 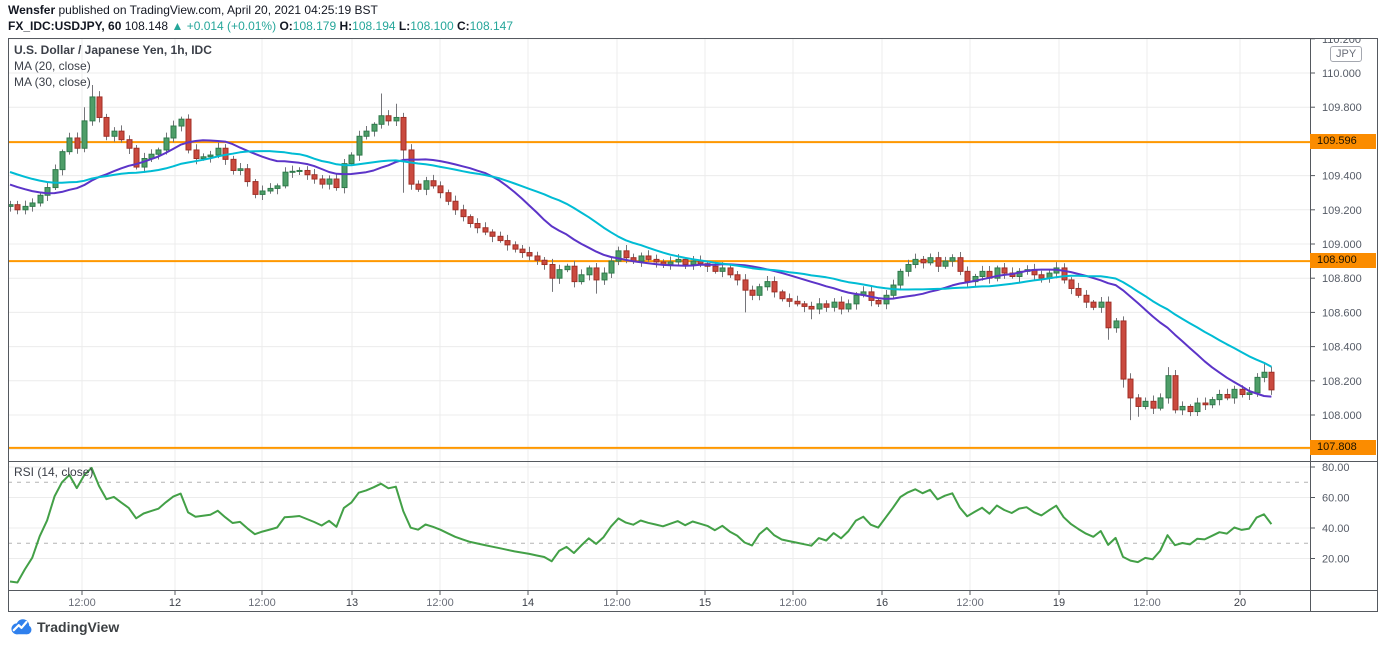 I want to click on price-tick-label: 108.000, so click(x=1342, y=416).